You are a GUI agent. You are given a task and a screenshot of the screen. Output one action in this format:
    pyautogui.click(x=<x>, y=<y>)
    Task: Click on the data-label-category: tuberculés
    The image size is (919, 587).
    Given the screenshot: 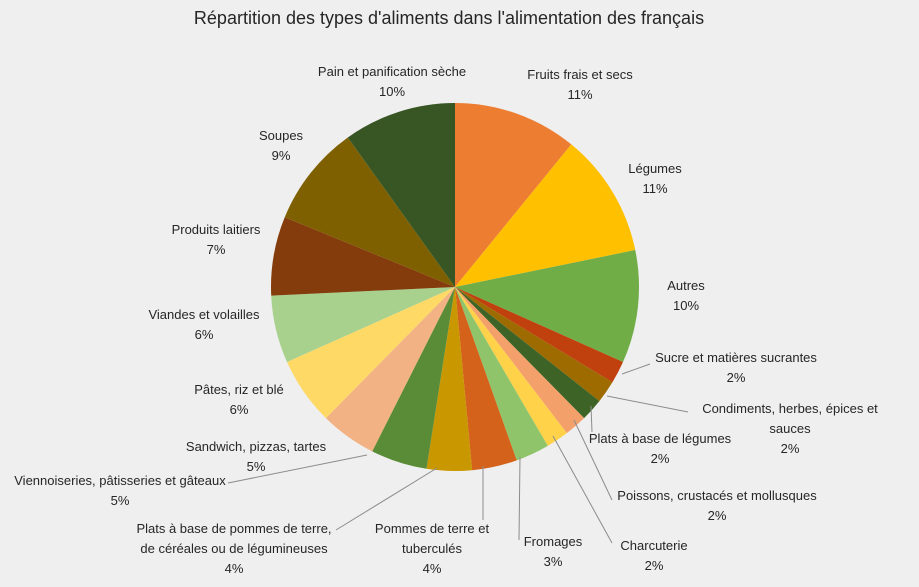 What is the action you would take?
    pyautogui.click(x=432, y=548)
    